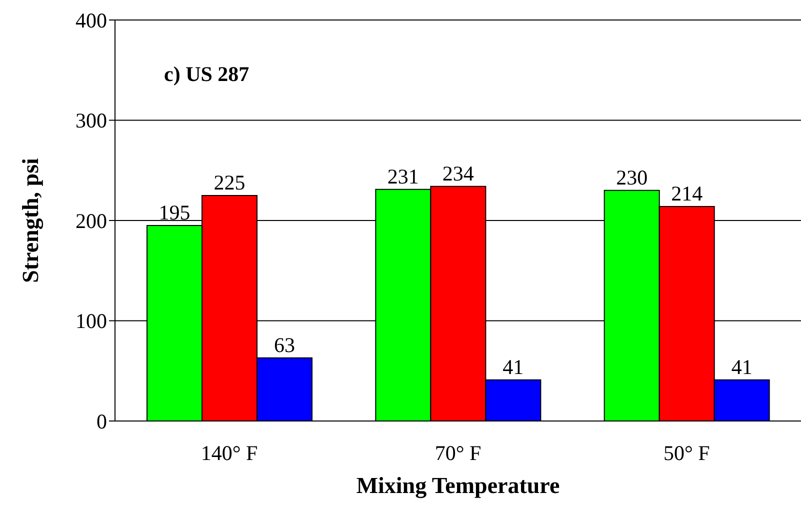 The image size is (801, 511). Describe the element at coordinates (687, 193) in the screenshot. I see `data-label: 214` at that location.